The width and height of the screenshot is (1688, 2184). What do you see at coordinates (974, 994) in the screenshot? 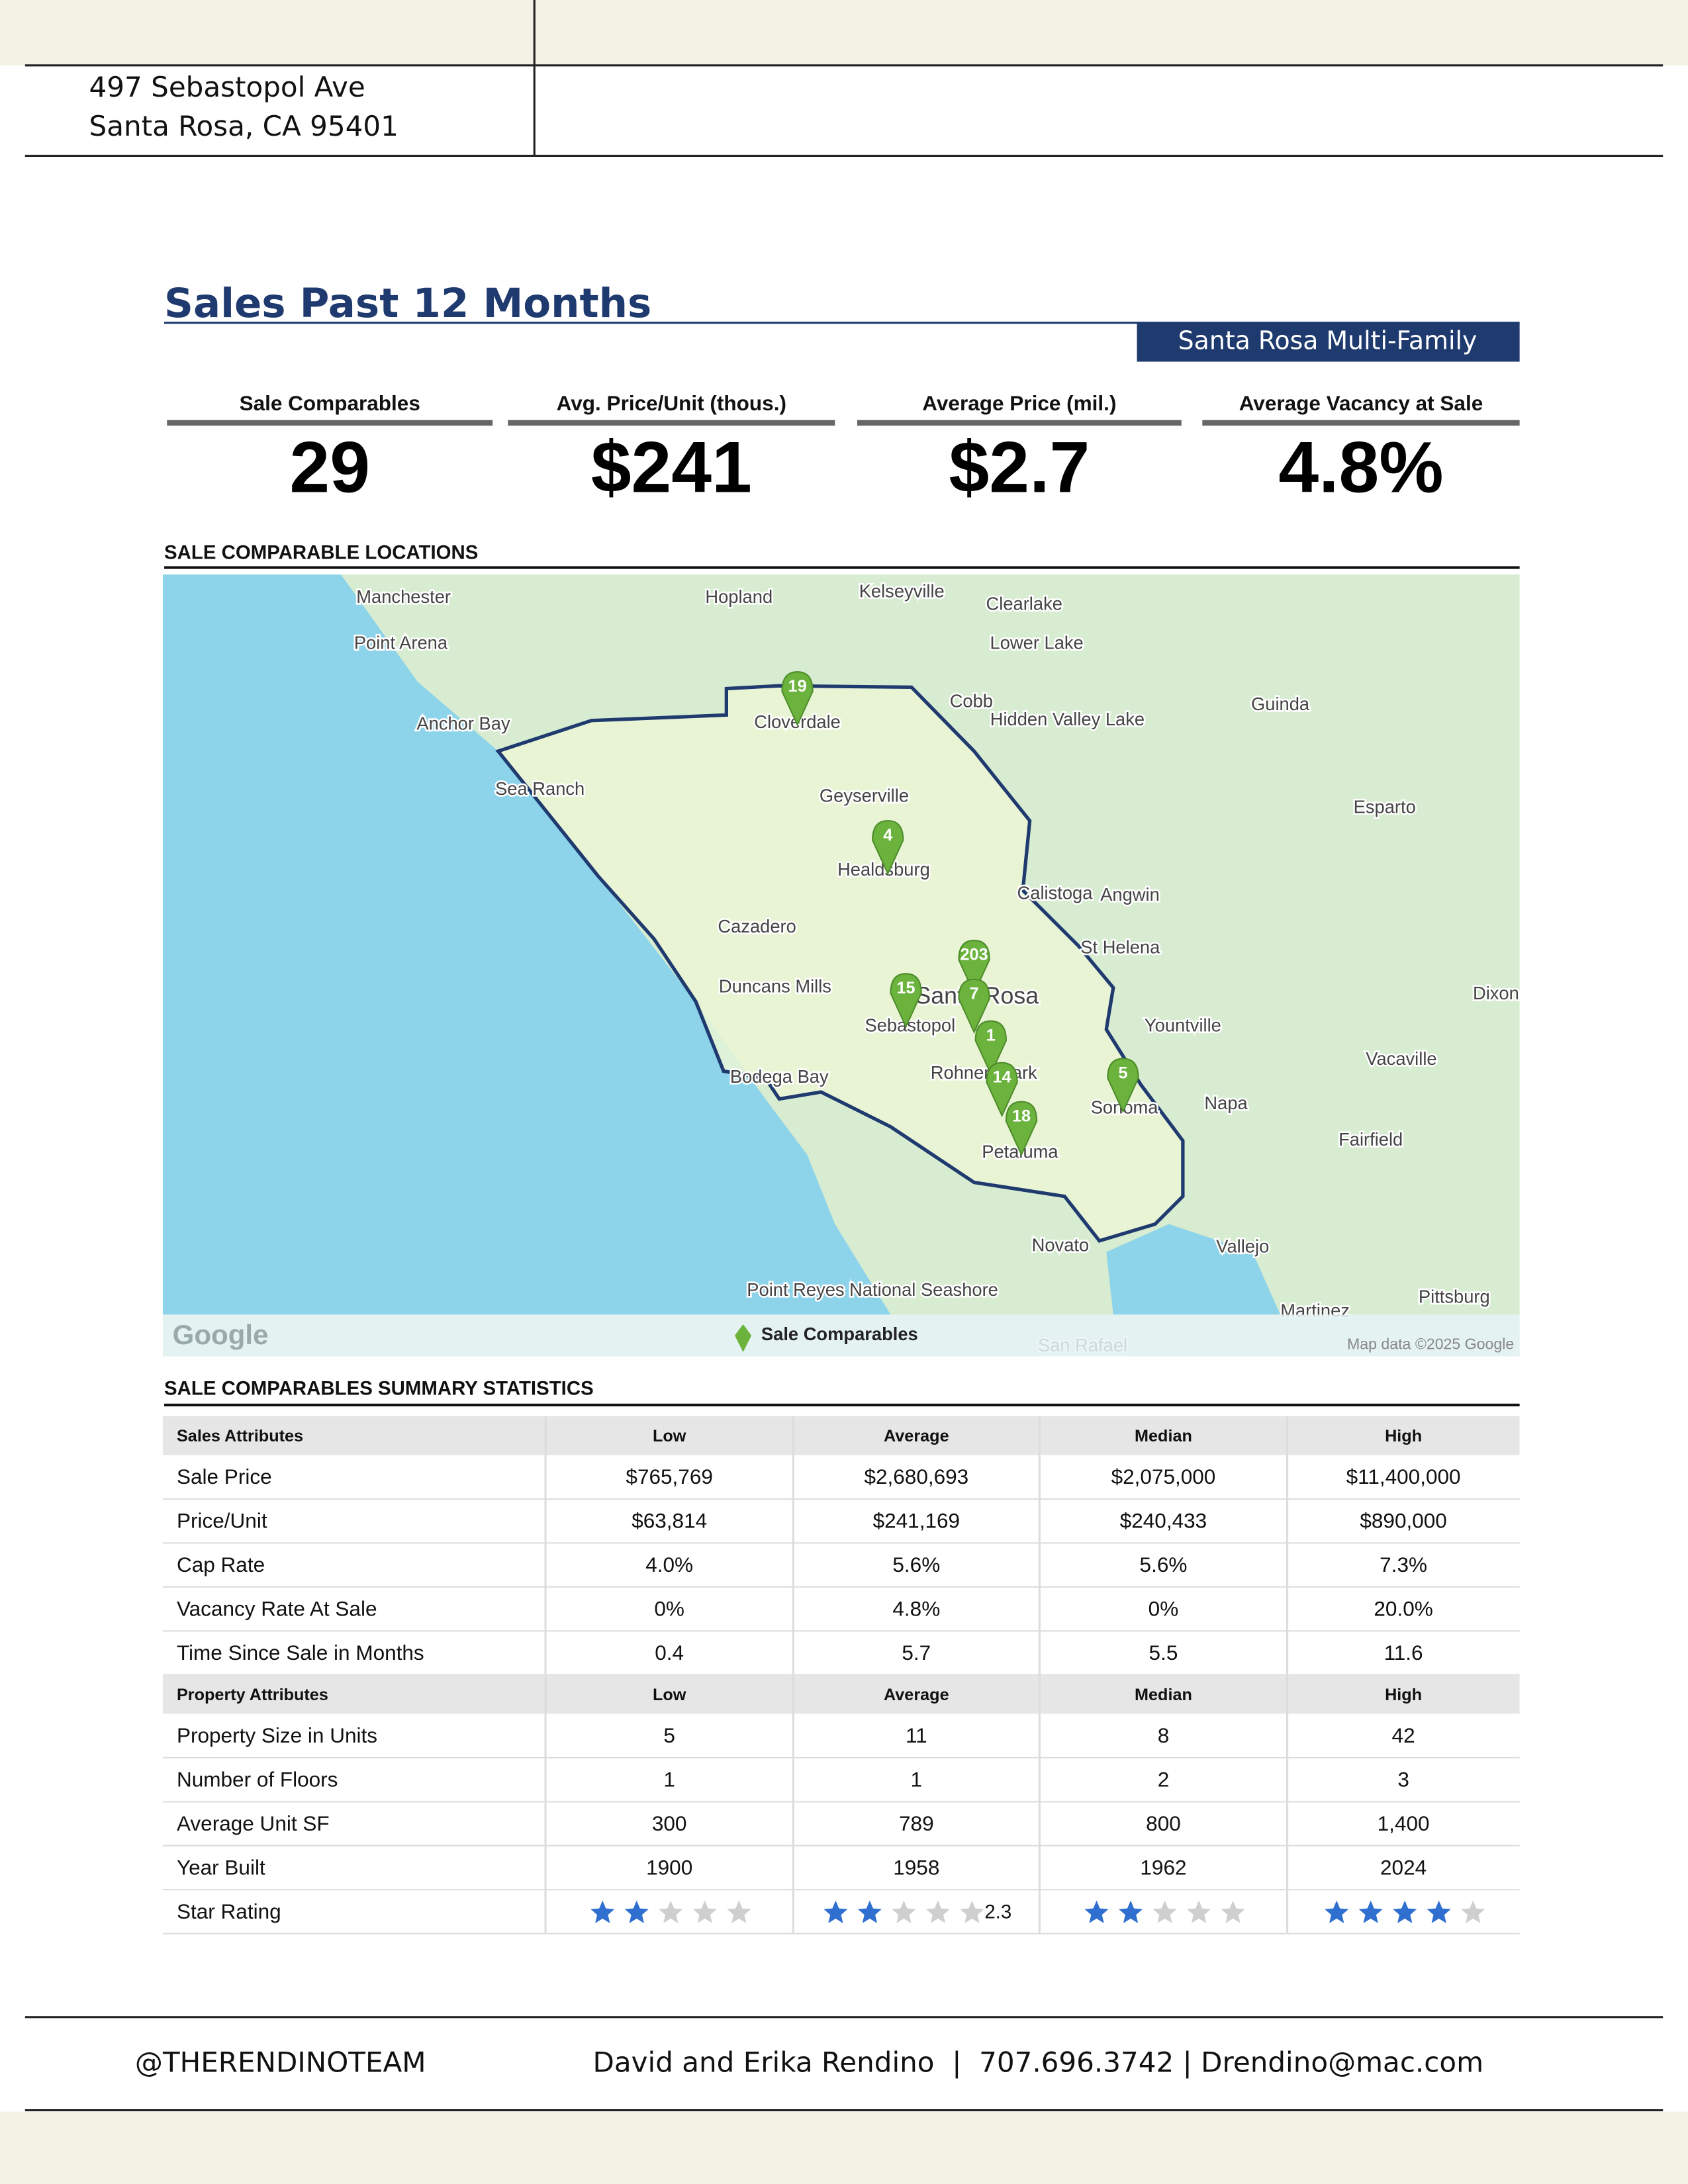
I see `marker-label: 7` at bounding box center [974, 994].